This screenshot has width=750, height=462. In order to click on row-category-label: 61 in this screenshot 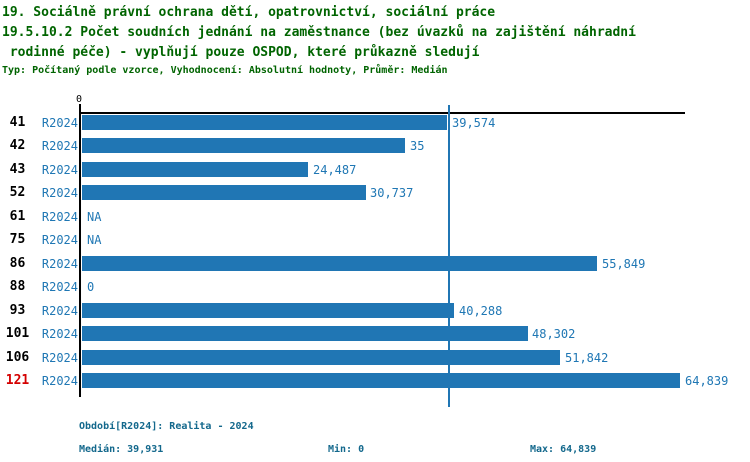, I will do `click(17, 216)`.